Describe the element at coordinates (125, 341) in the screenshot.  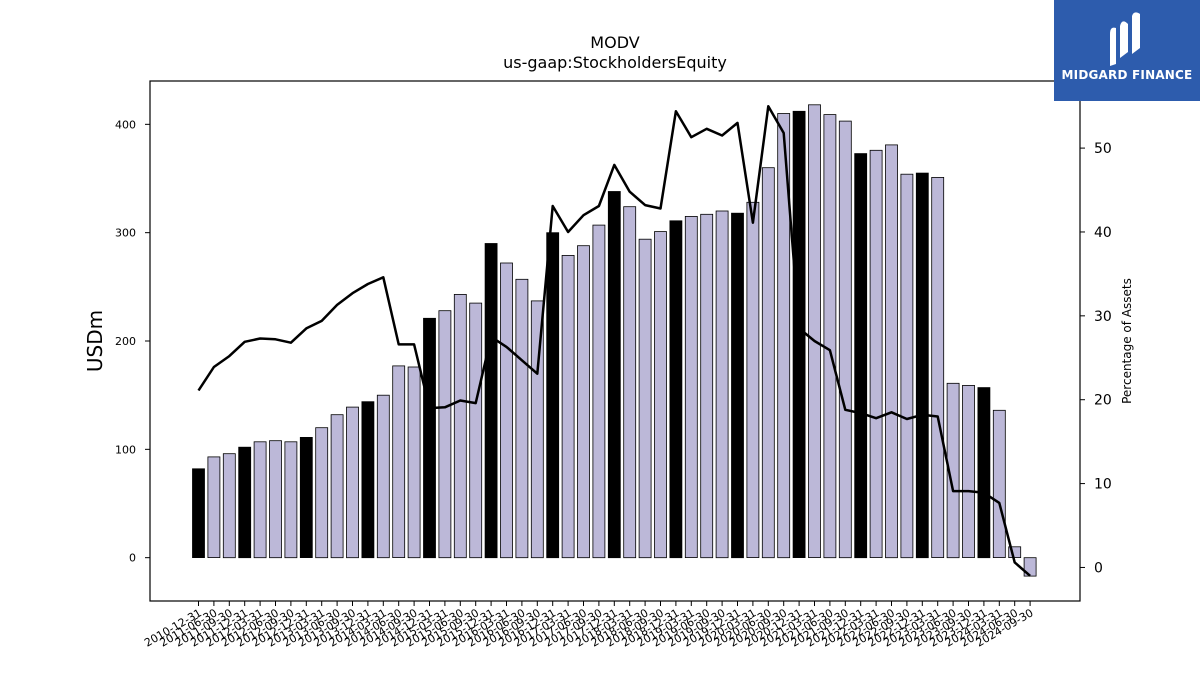
I see `y-tick-label: 200` at that location.